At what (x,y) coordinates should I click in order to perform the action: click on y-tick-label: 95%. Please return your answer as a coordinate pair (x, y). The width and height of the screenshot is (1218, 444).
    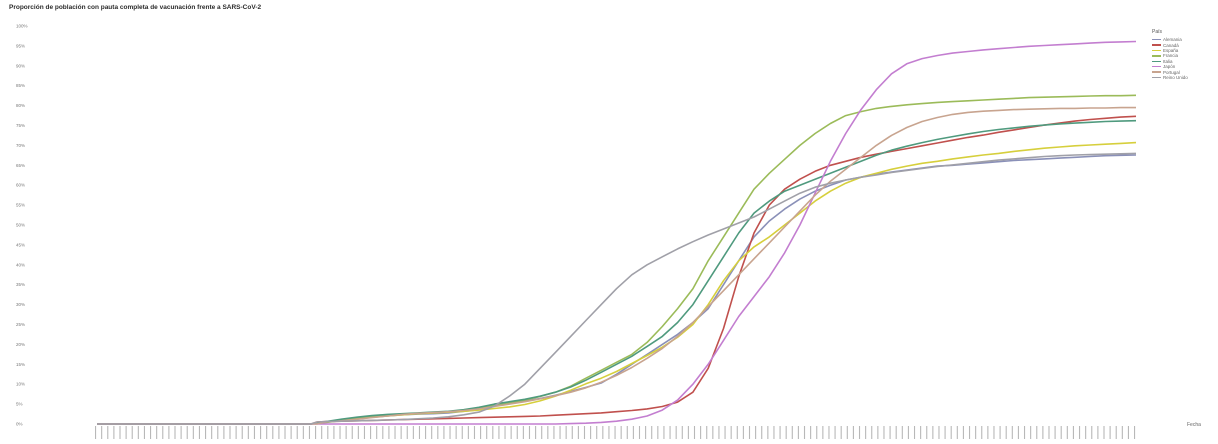
    Looking at the image, I should click on (20, 45).